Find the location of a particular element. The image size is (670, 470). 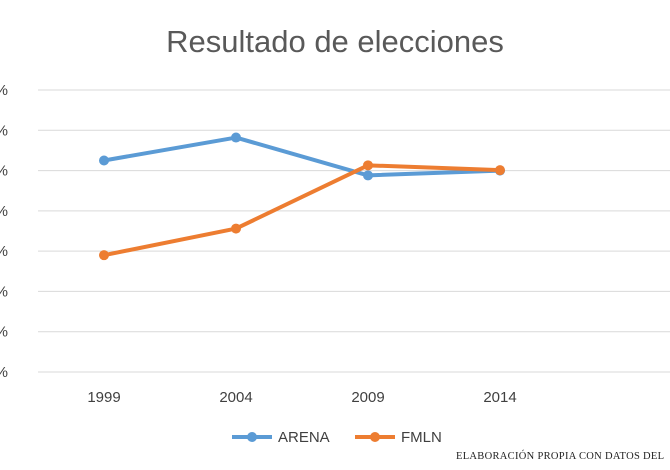

series-line-fmln is located at coordinates (302, 210).